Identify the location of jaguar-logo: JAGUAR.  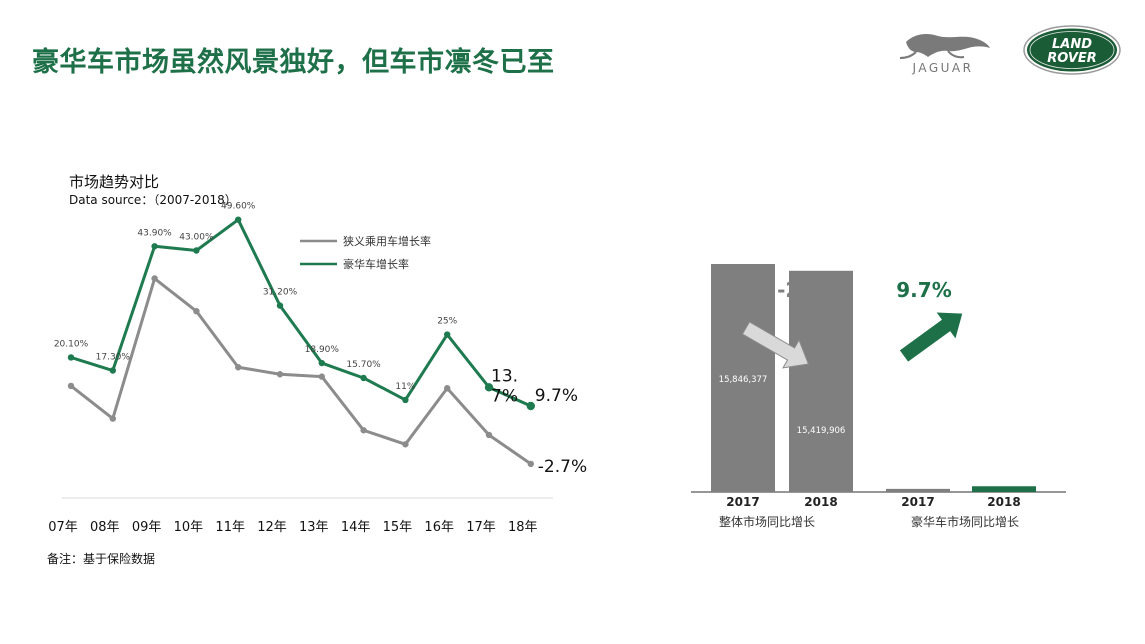
(944, 54).